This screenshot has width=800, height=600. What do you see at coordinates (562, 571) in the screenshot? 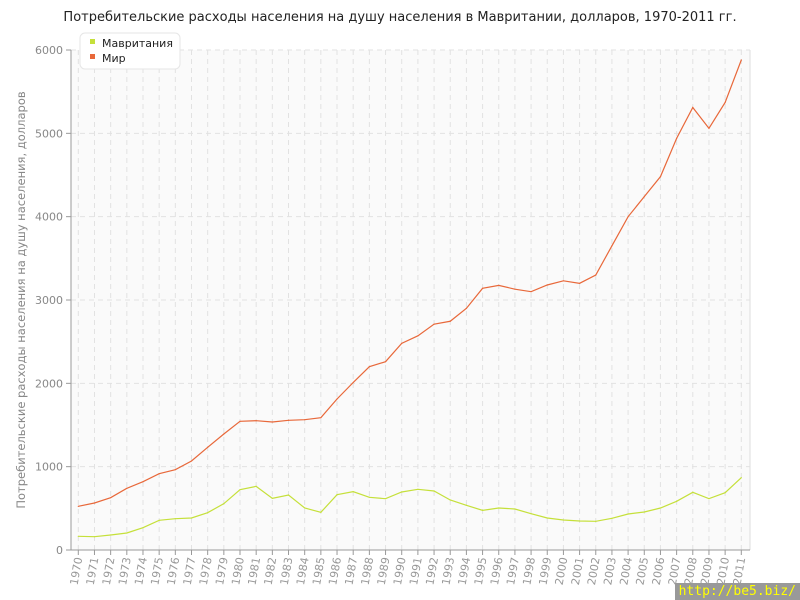
I see `x-tick-label: 2000` at bounding box center [562, 571].